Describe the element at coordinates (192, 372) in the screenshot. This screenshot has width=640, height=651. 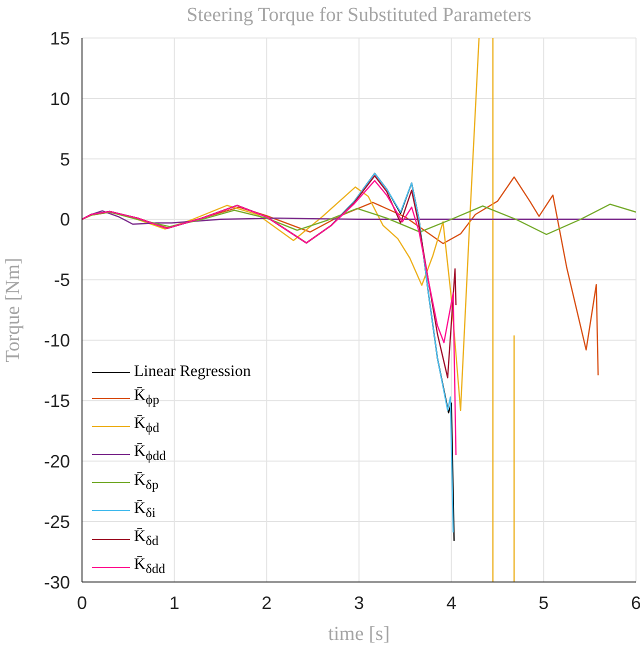
I see `legend-label: Linear Regression` at that location.